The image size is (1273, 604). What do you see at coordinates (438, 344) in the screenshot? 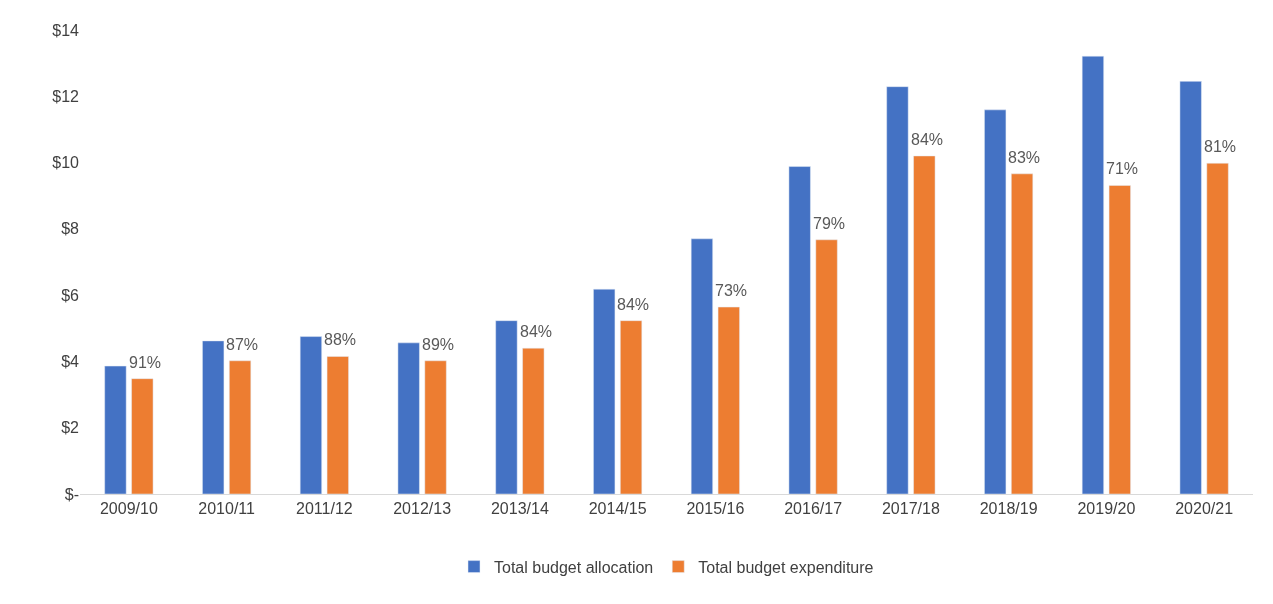
I see `annotation: 89%` at bounding box center [438, 344].